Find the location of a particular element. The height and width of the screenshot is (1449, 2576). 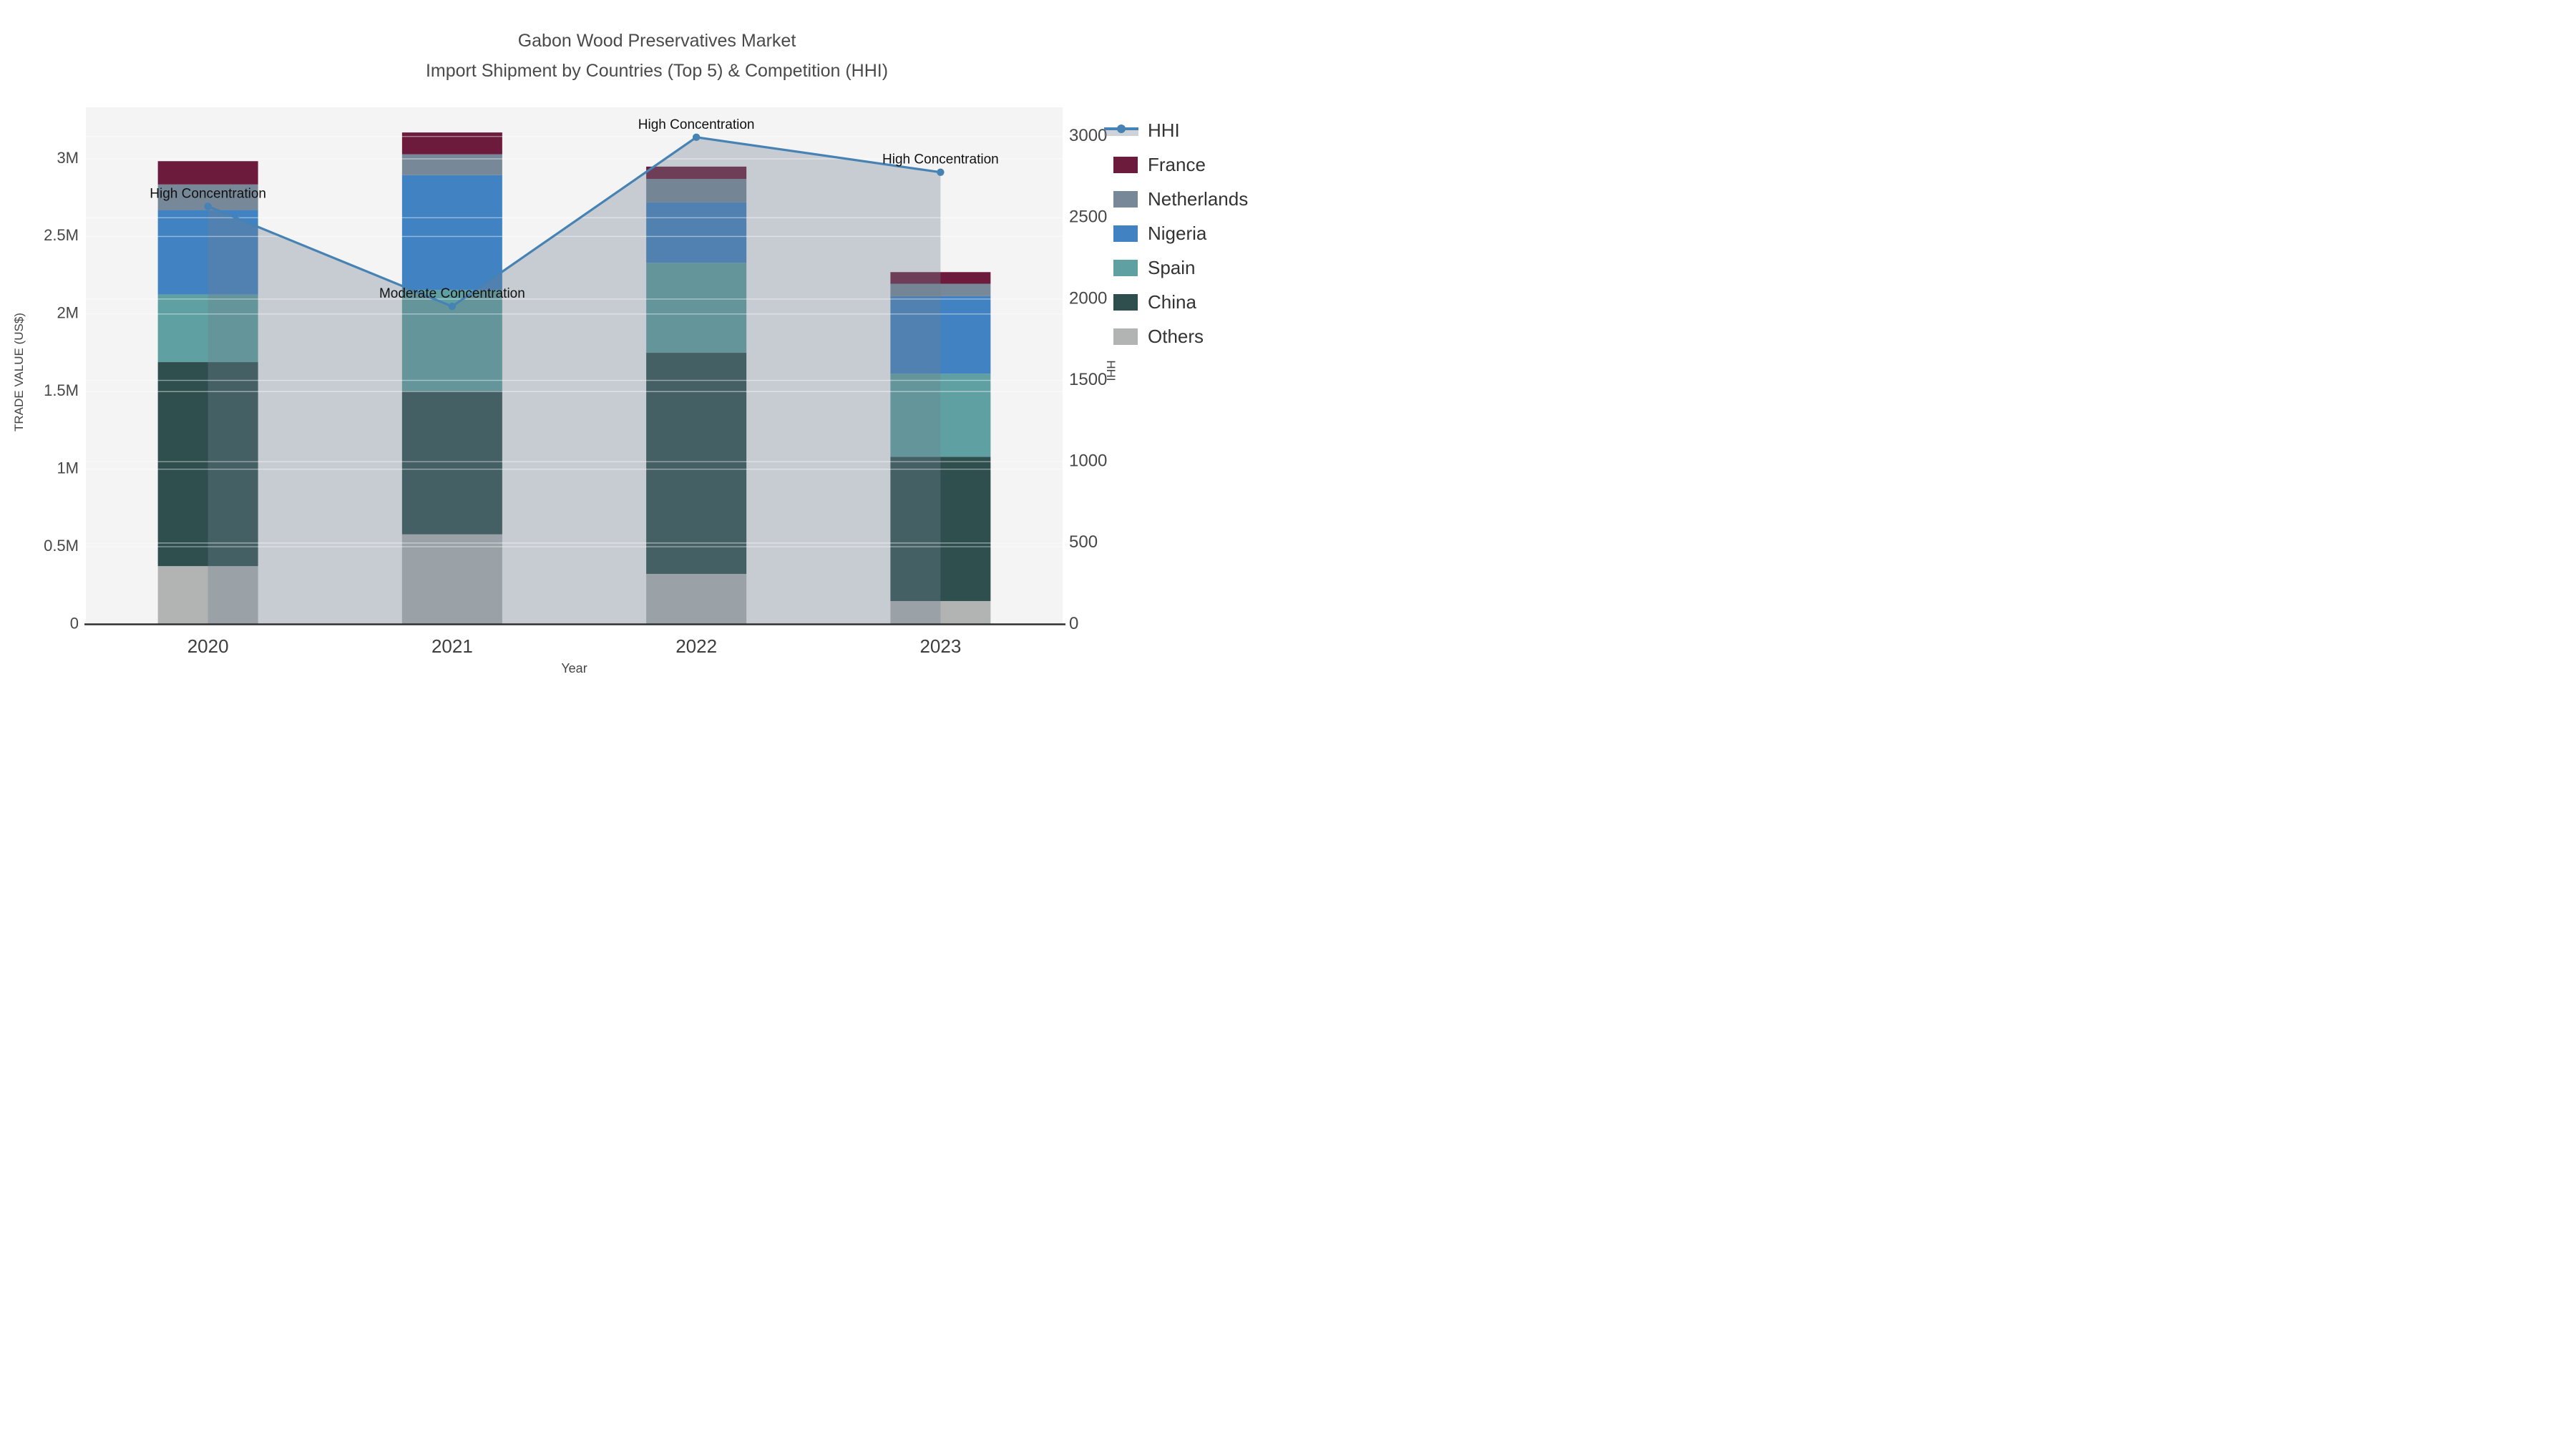

legend-item-nigeria: Nigeria is located at coordinates (1193, 233).